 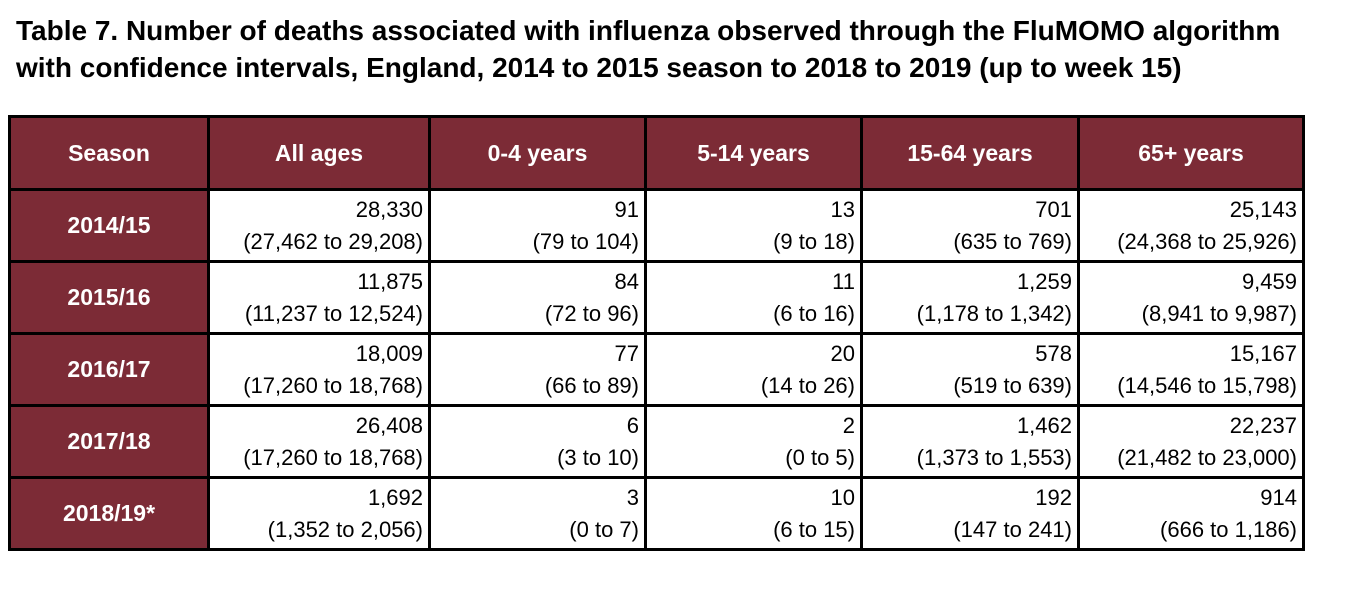 What do you see at coordinates (970, 297) in the screenshot?
I see `data-cell: 1,259 (1,178 to 1,342)` at bounding box center [970, 297].